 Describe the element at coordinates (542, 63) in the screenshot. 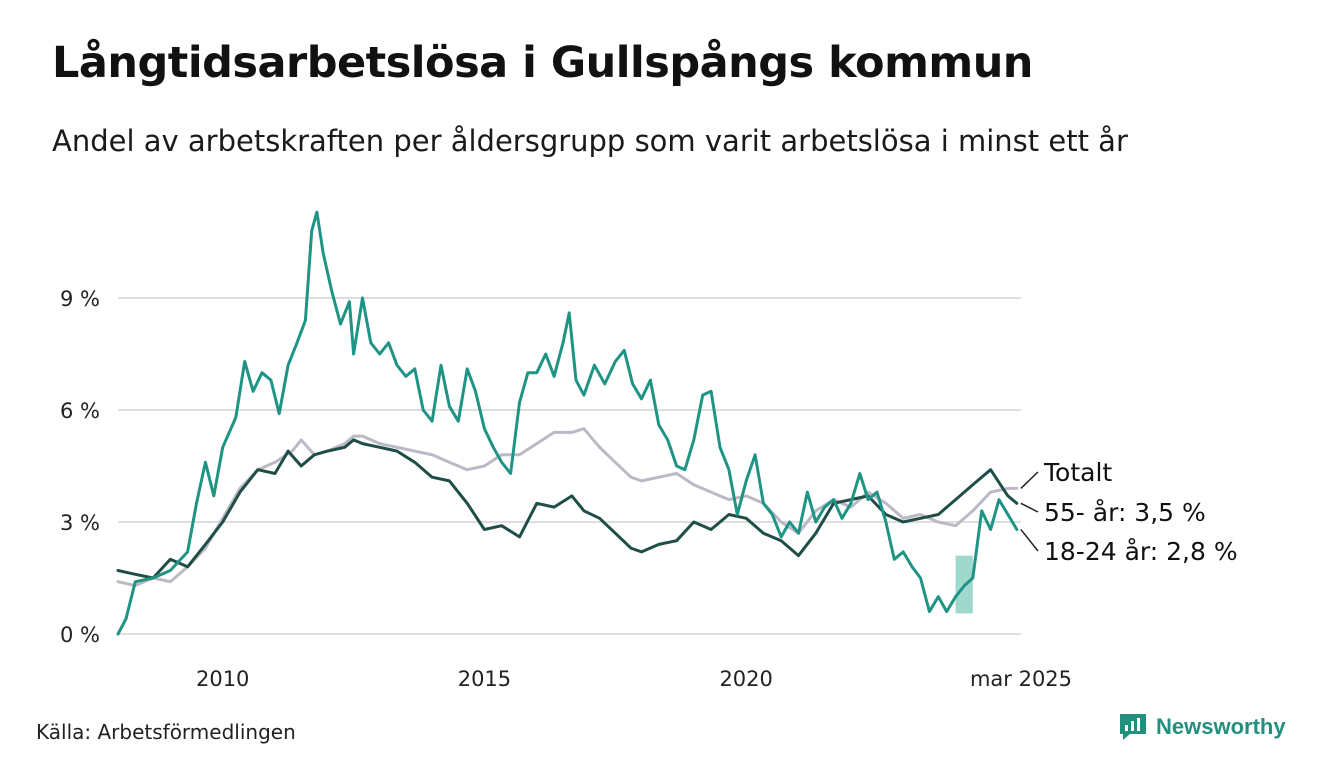

I see `chart-title: Långtidsarbetslösa i Gullspångs kommun` at that location.